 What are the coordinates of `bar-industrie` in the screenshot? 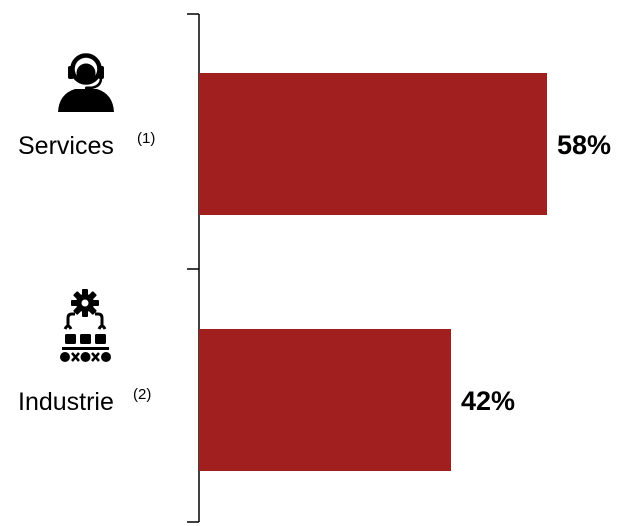 It's located at (325, 400).